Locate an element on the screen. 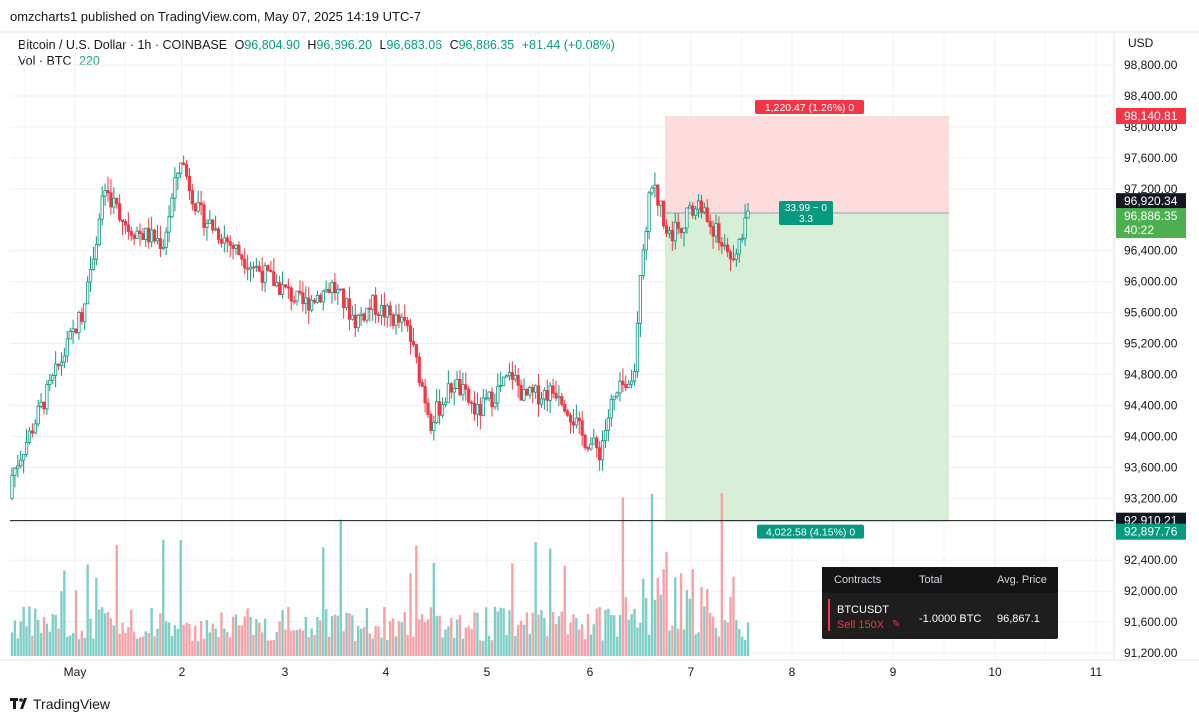 The width and height of the screenshot is (1199, 720). price-tick-label: 93,200.00 is located at coordinates (1151, 498).